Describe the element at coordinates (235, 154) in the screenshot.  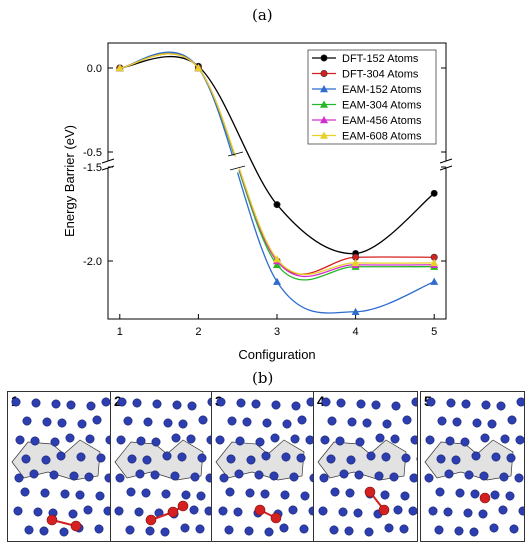
I see `curve-break-mark` at that location.